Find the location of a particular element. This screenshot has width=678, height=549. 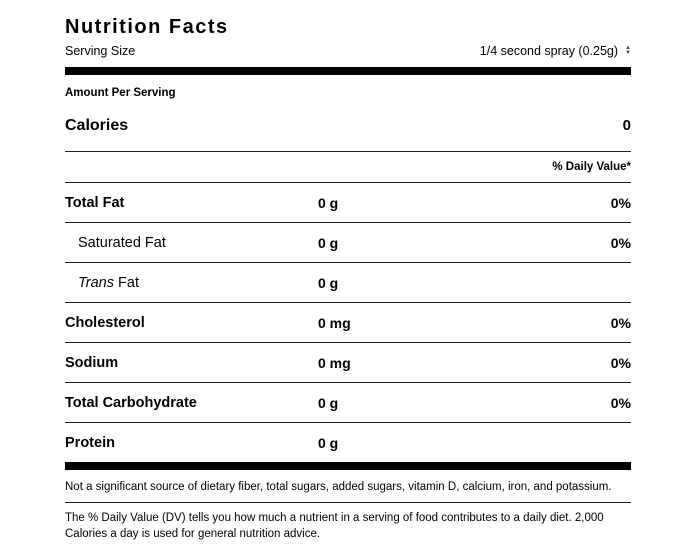

serving-size-row: Serving Size 1/4 second spray (0.25g) ▲ ▼ is located at coordinates (348, 55).